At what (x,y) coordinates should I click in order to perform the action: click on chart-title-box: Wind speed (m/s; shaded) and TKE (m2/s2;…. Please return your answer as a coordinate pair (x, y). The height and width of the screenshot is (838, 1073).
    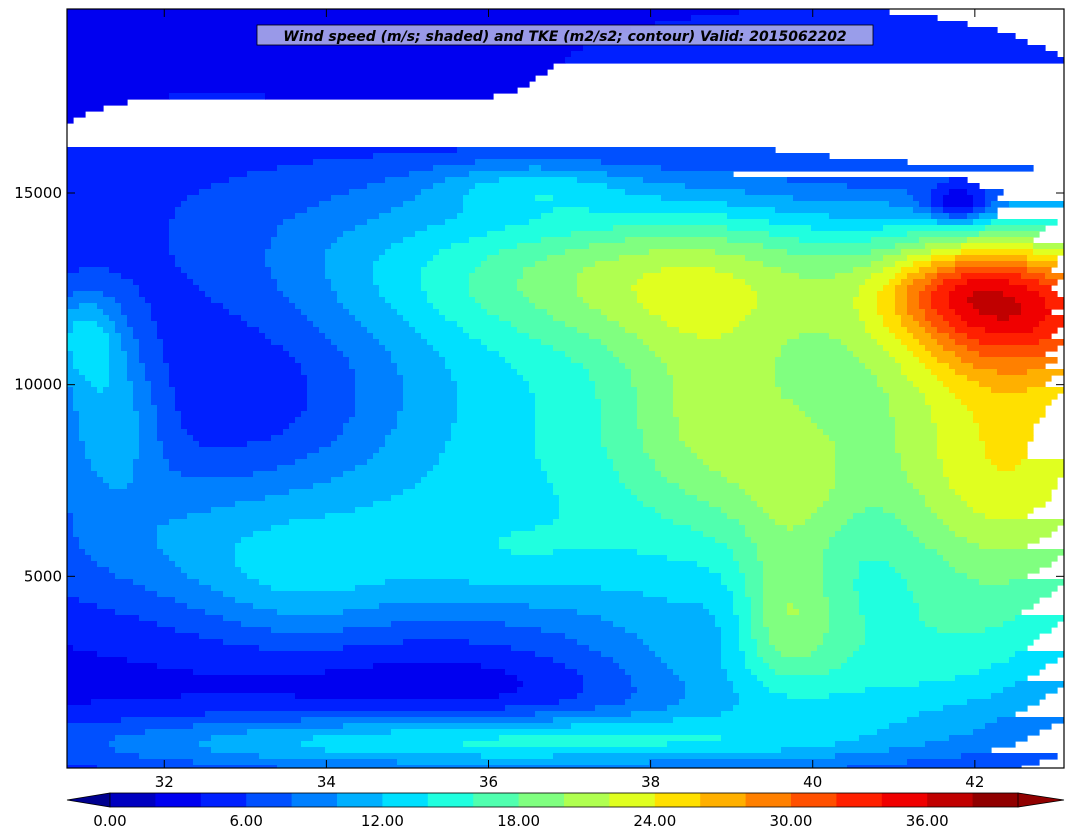
    Looking at the image, I should click on (565, 35).